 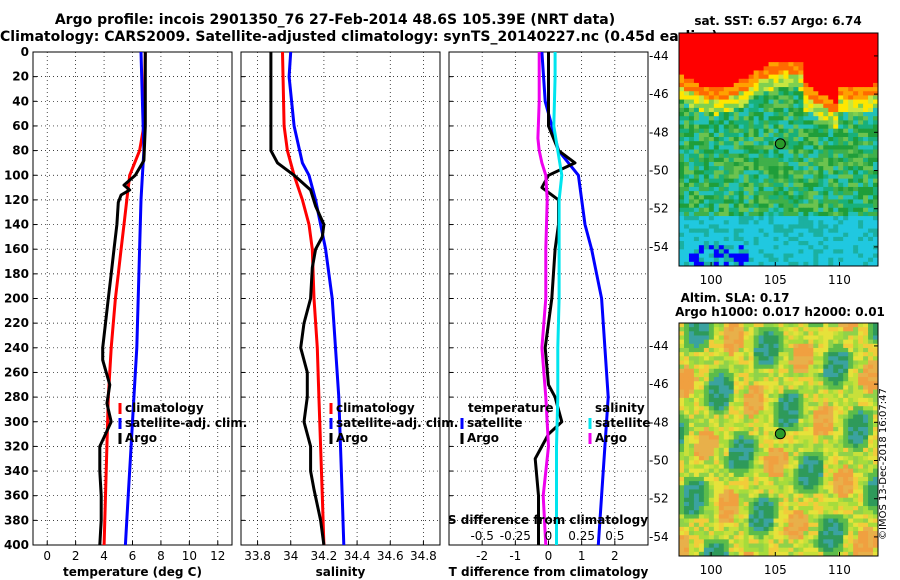 I want to click on sla-map-ytick-label: -44, so click(x=659, y=346).